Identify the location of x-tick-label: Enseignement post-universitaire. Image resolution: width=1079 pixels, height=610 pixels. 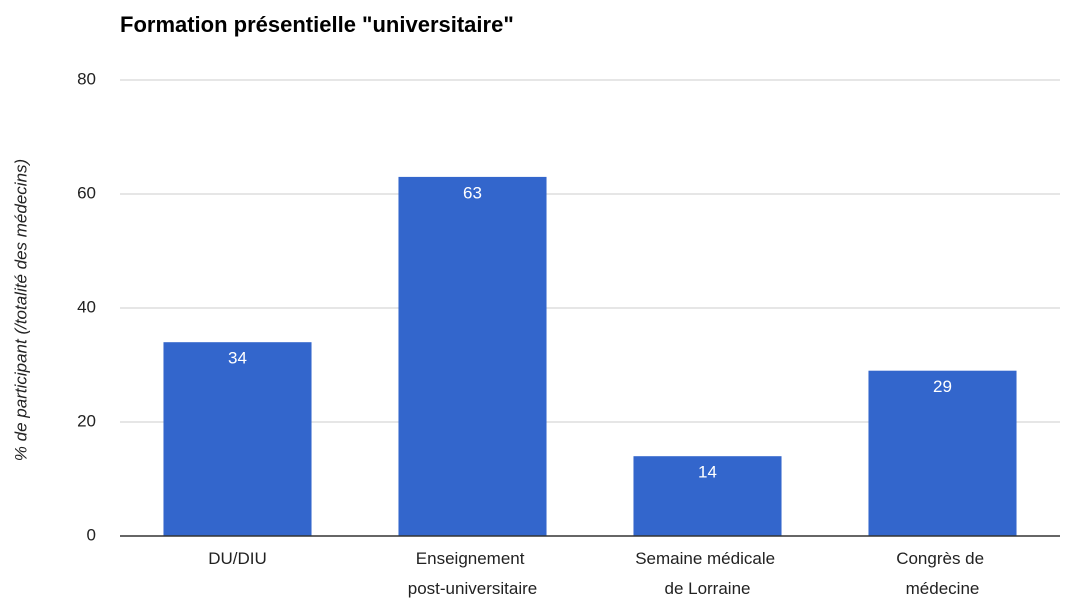
(472, 573).